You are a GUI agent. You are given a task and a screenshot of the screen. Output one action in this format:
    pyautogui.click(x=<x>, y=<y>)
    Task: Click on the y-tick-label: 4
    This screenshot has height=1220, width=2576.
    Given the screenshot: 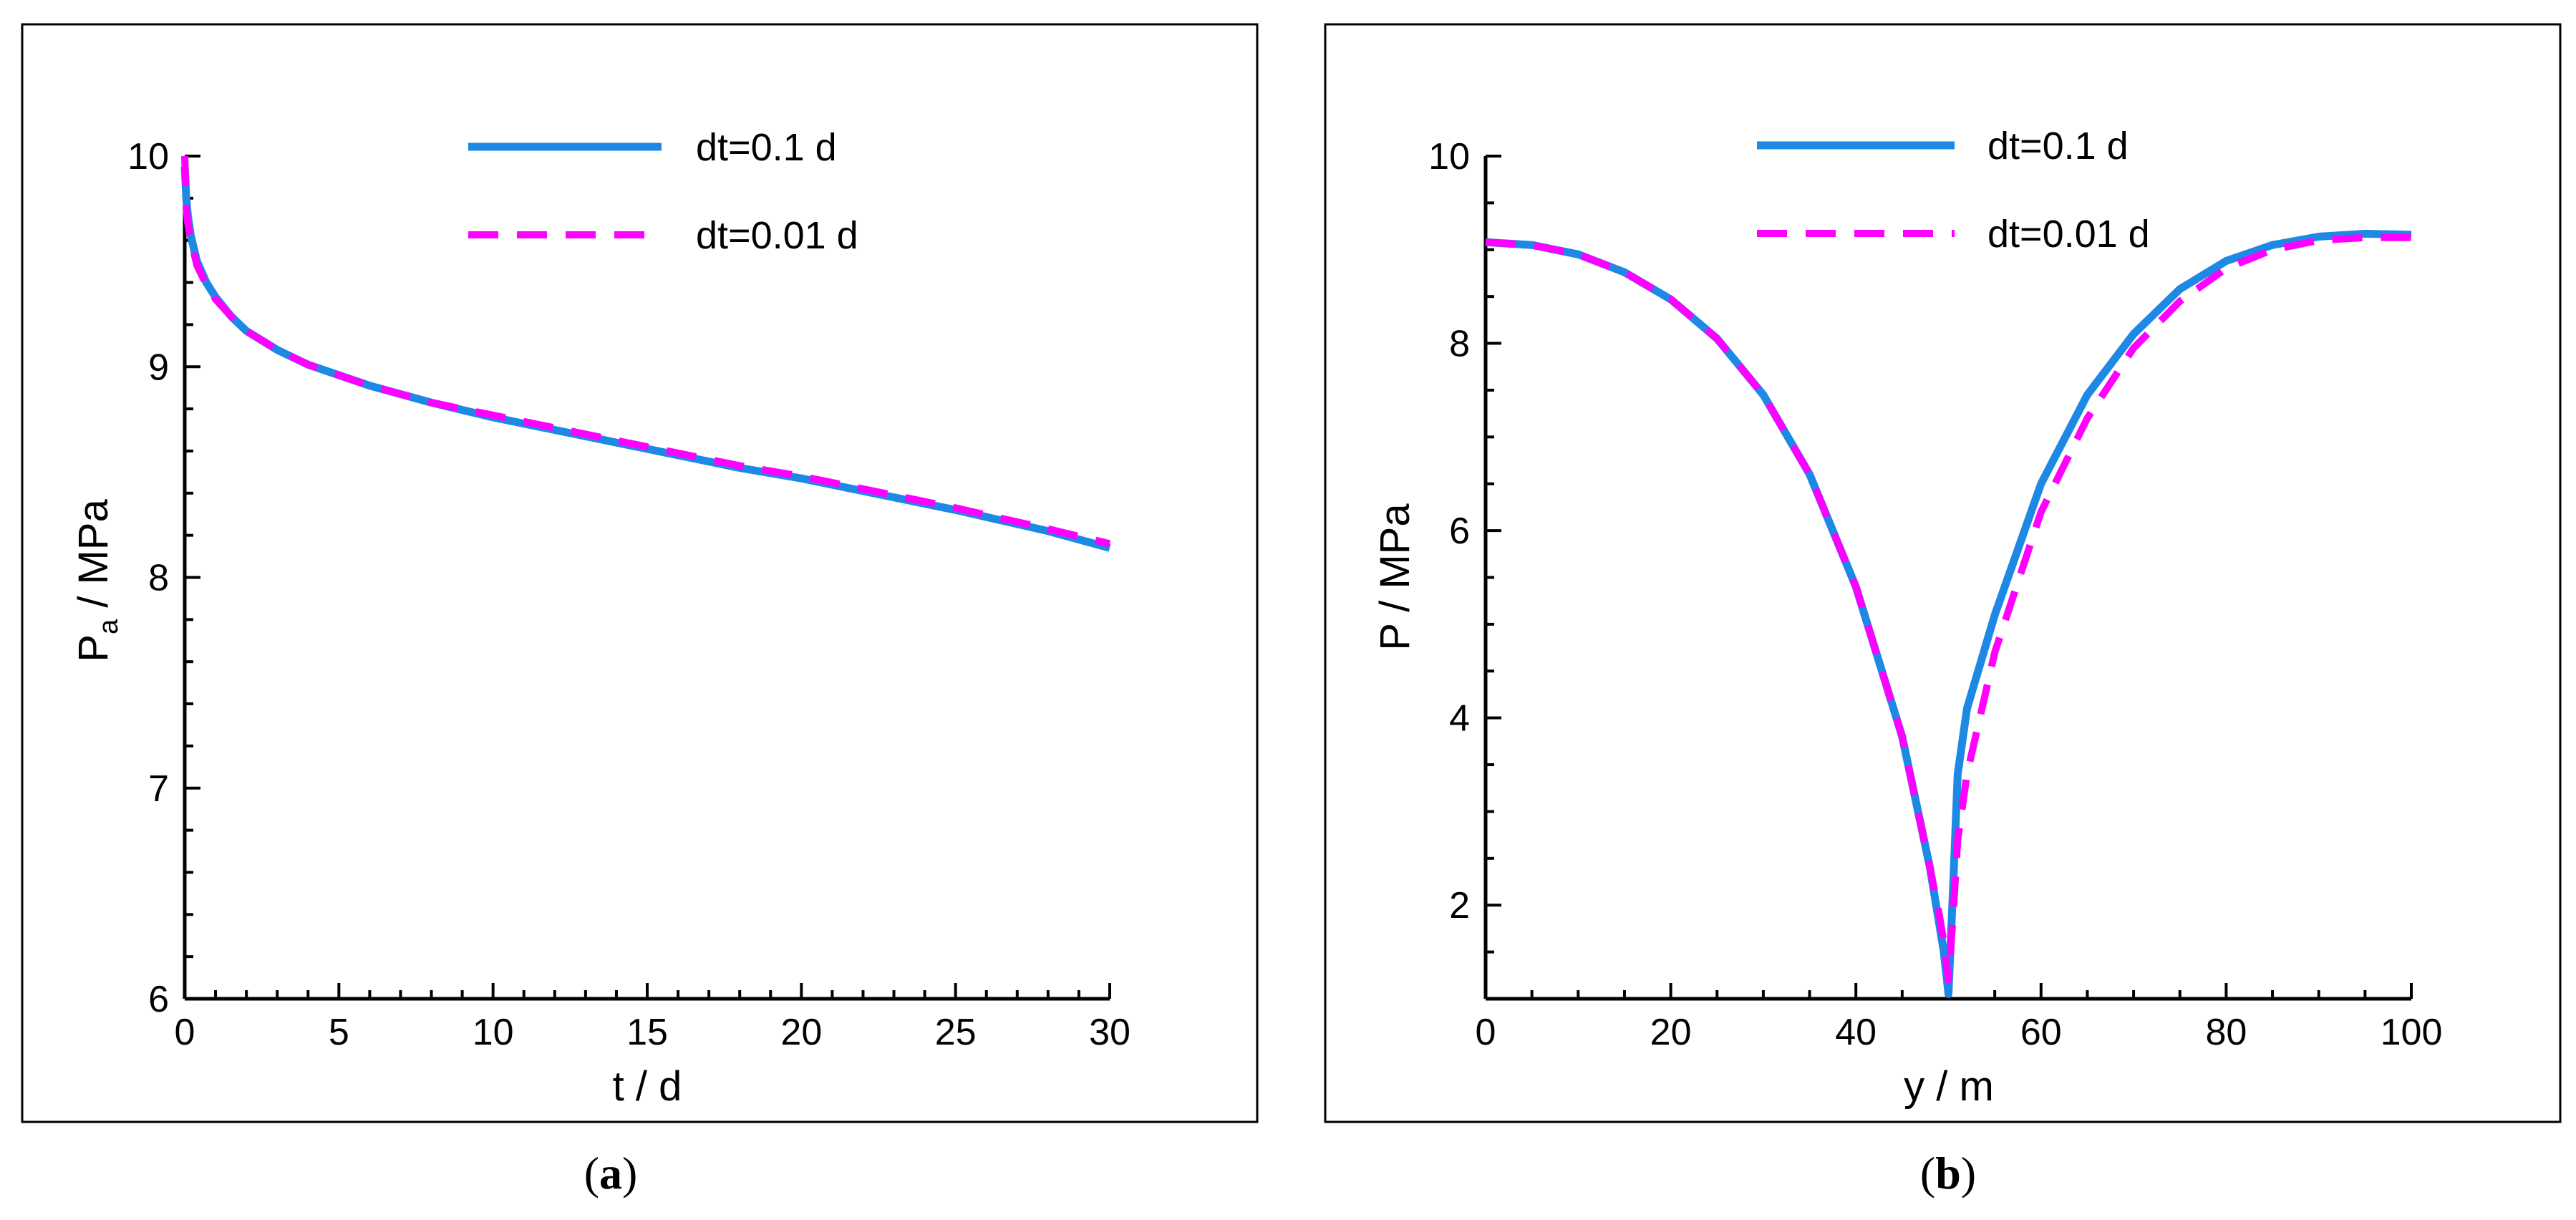 What is the action you would take?
    pyautogui.click(x=1459, y=719)
    